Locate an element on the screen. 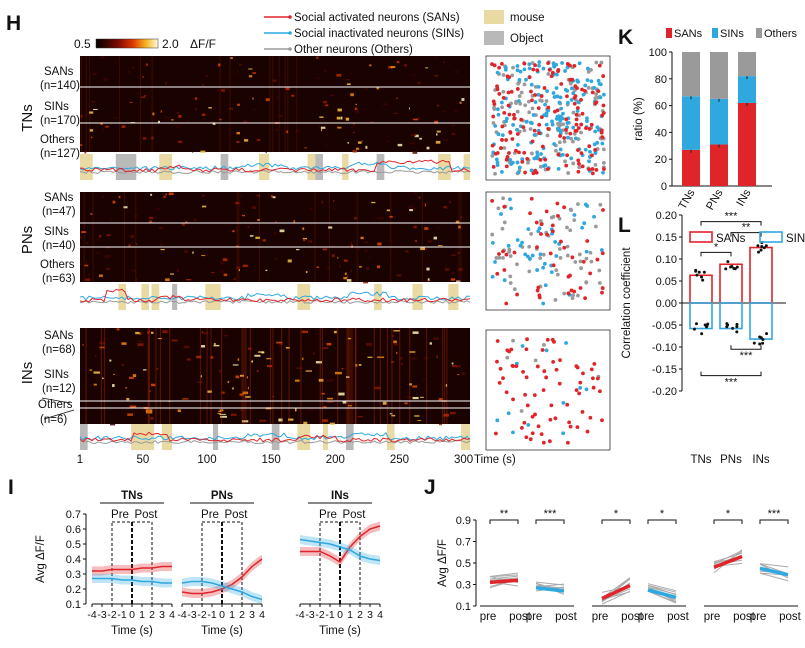 The image size is (805, 648). i-ylabel: Avg ΔF/F is located at coordinates (41, 559).